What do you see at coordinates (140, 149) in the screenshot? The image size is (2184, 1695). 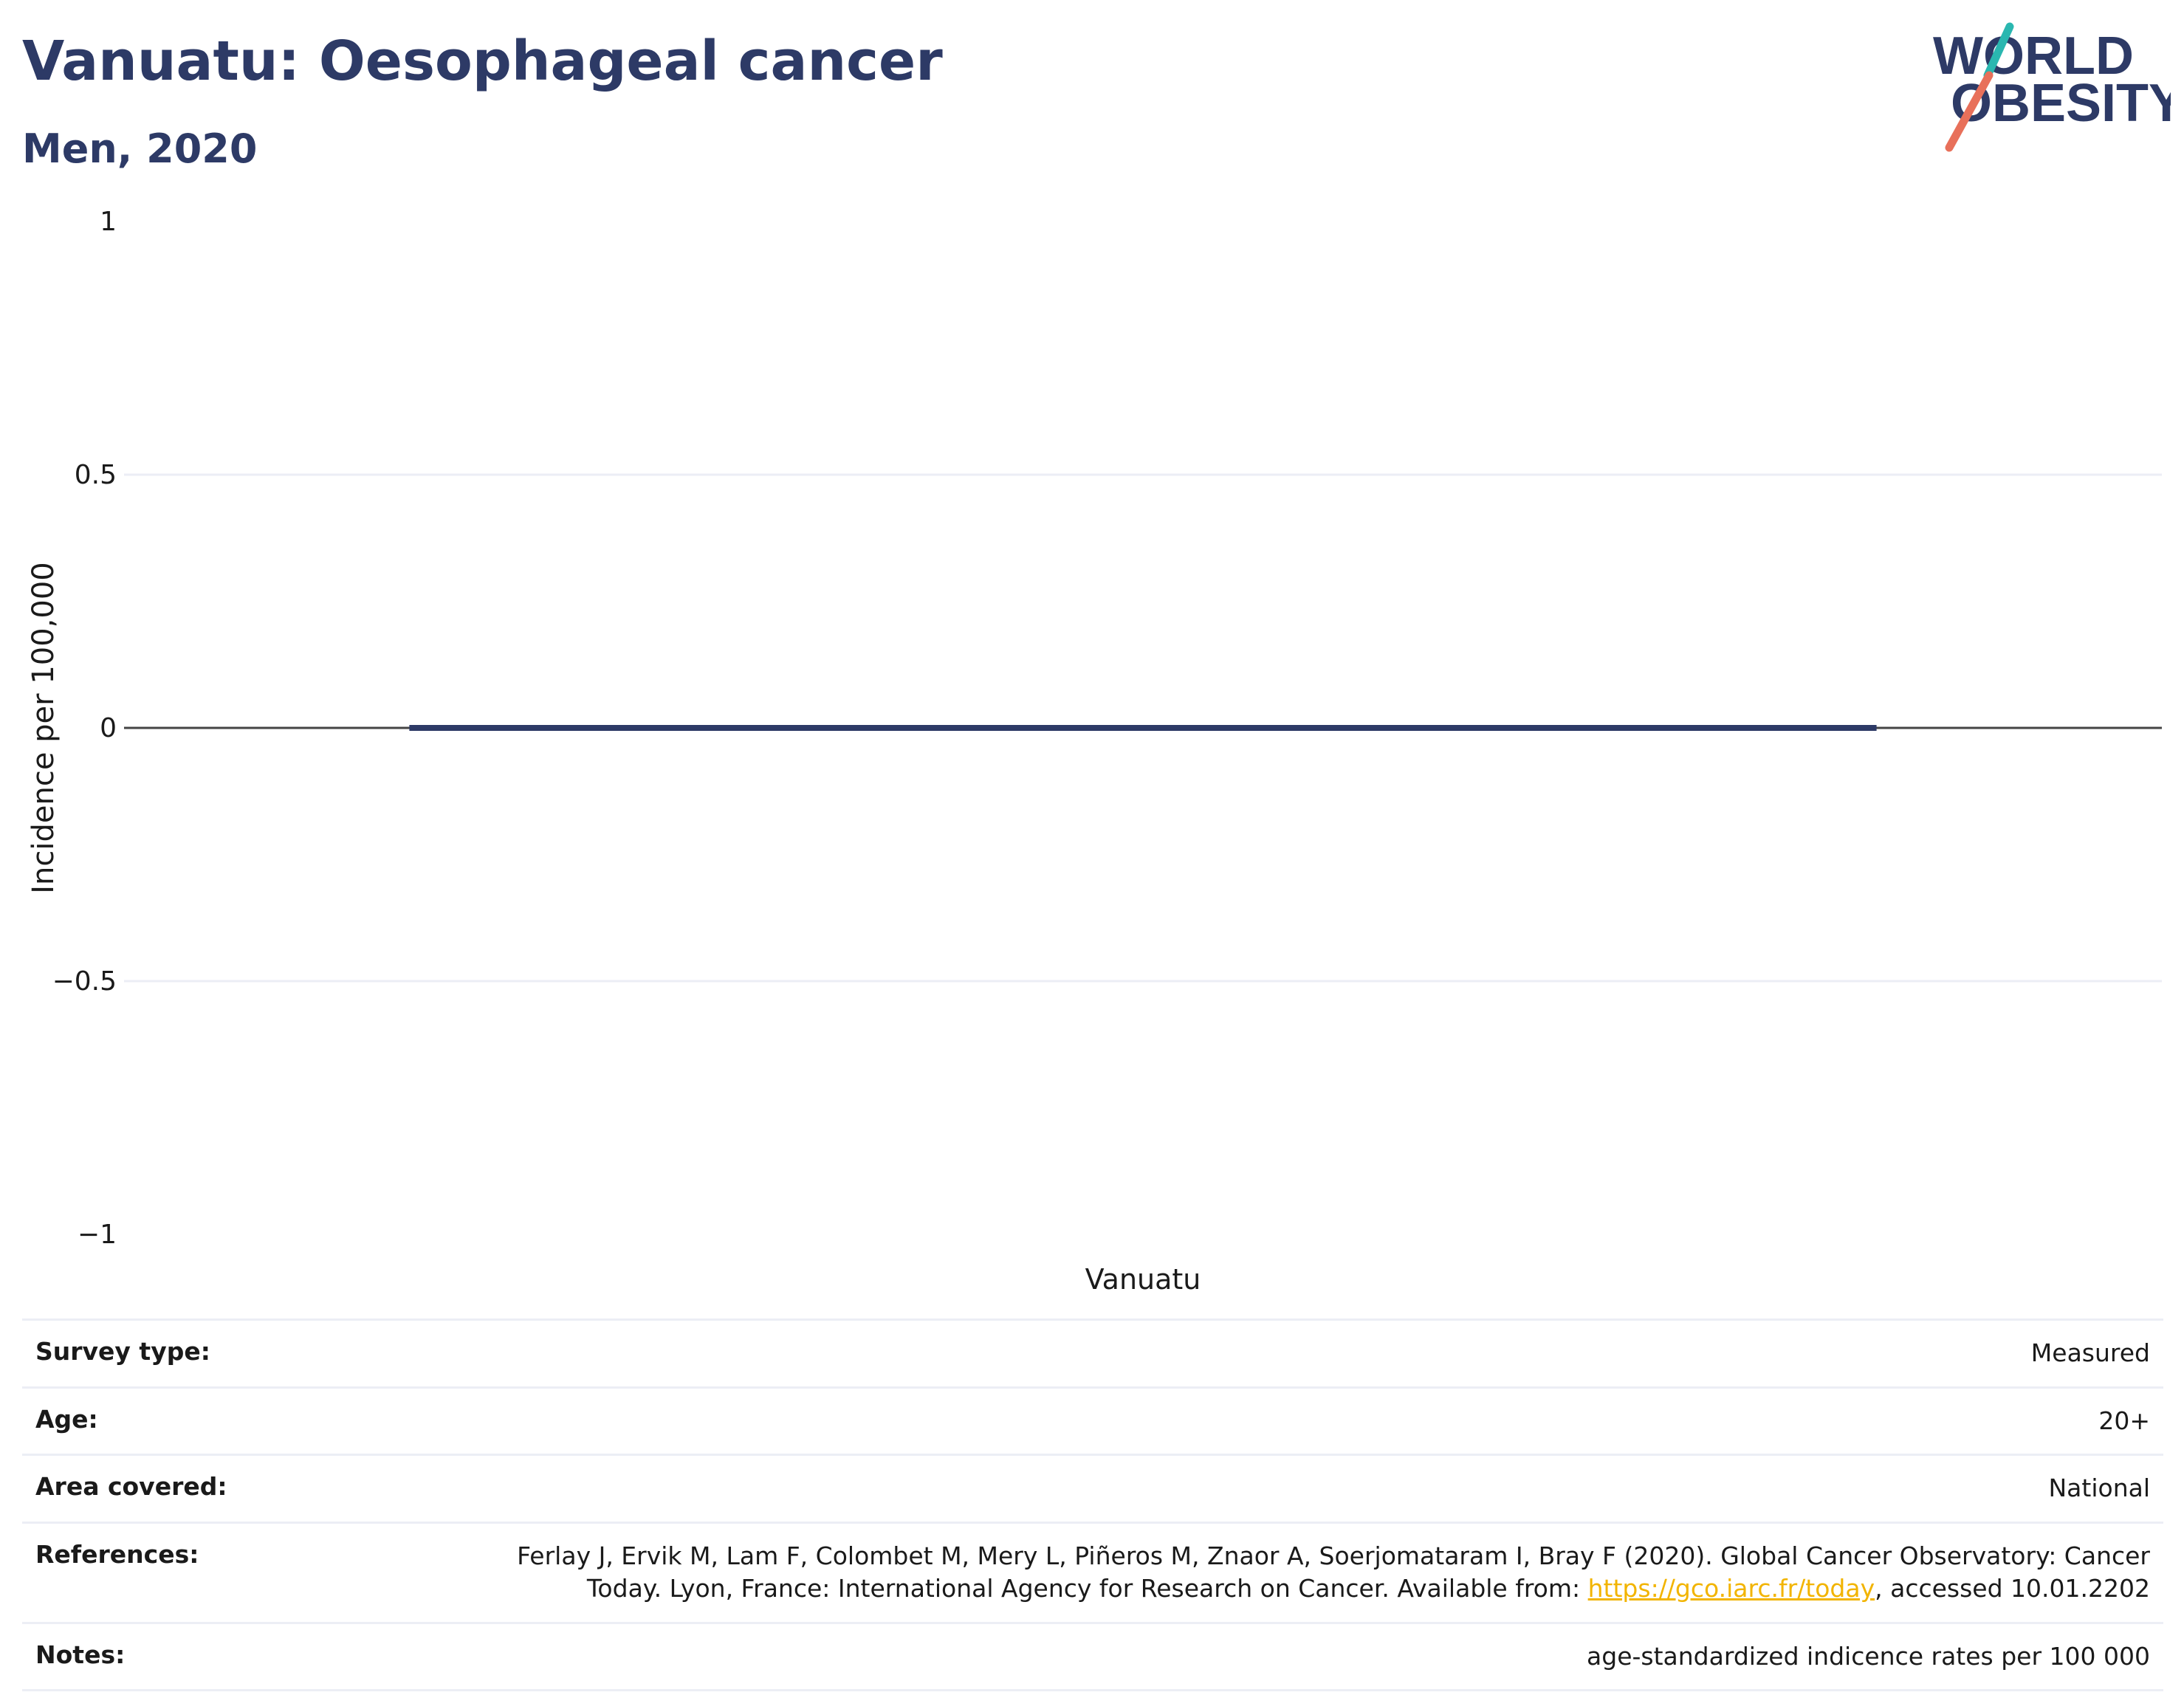 I see `page-subtitle: Men, 2020` at bounding box center [140, 149].